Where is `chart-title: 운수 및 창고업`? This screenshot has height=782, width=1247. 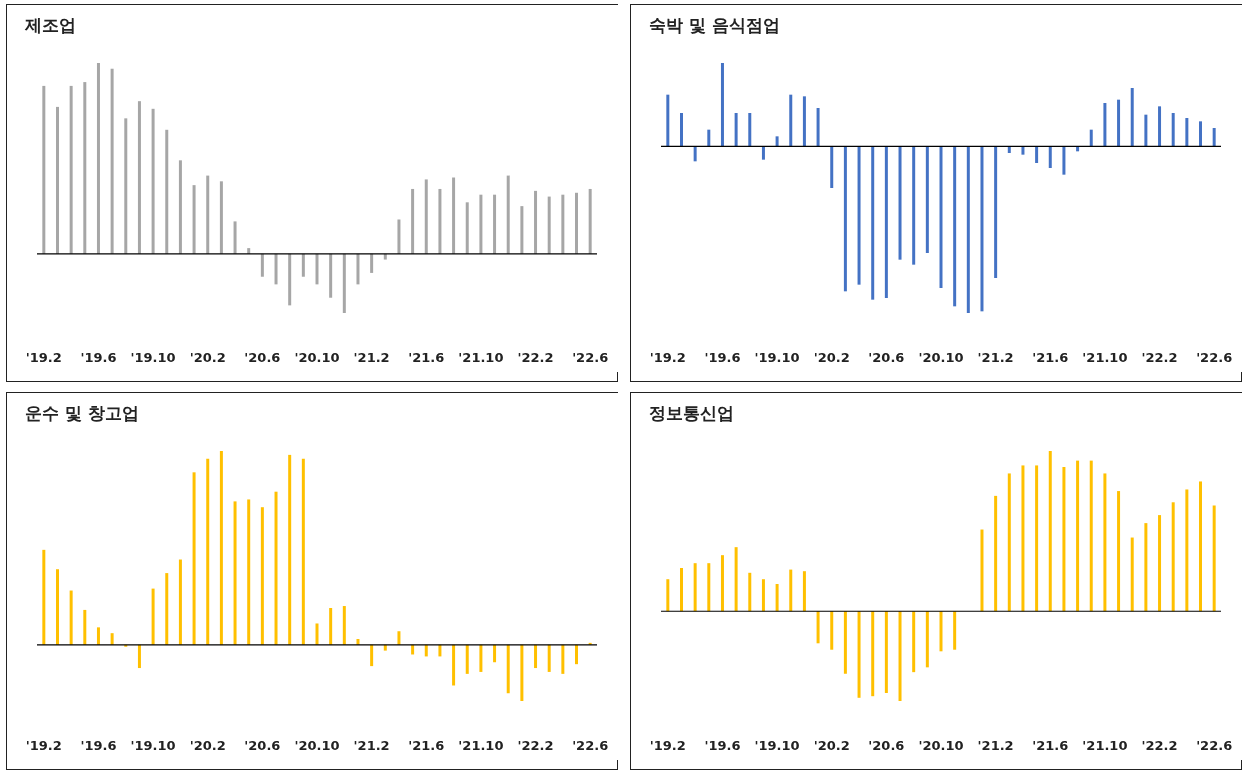
chart-title: 운수 및 창고업 is located at coordinates (82, 413).